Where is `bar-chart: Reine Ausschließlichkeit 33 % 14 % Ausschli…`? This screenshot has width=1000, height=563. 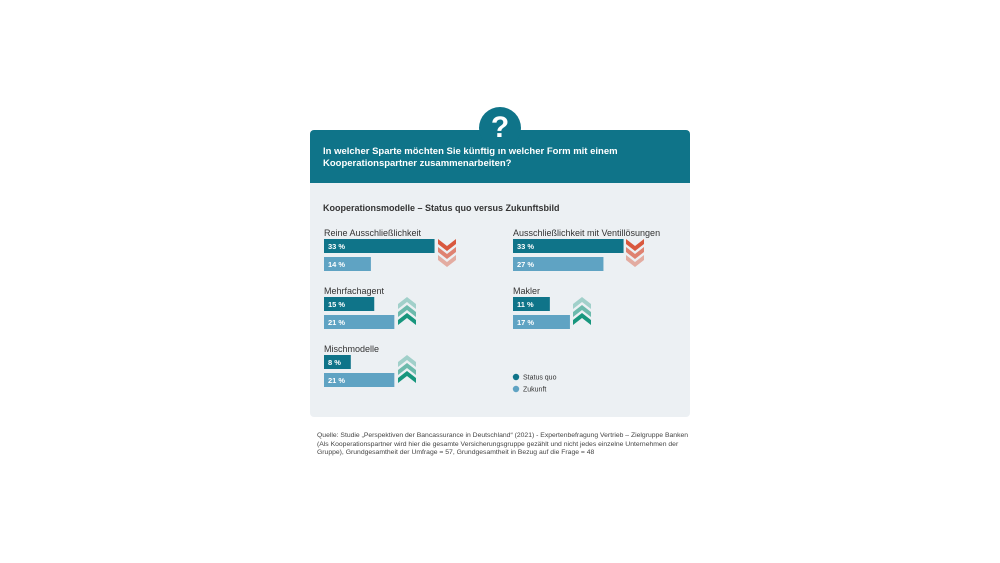 bar-chart: Reine Ausschließlichkeit 33 % 14 % Ausschli… is located at coordinates (492, 311).